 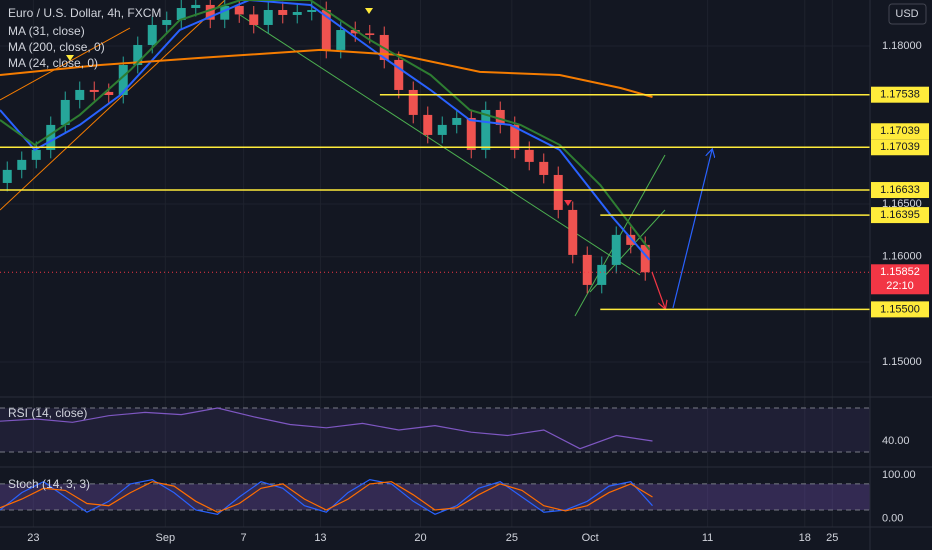 I want to click on stoch-label: Stoch (14, 3, 3), so click(x=49, y=484).